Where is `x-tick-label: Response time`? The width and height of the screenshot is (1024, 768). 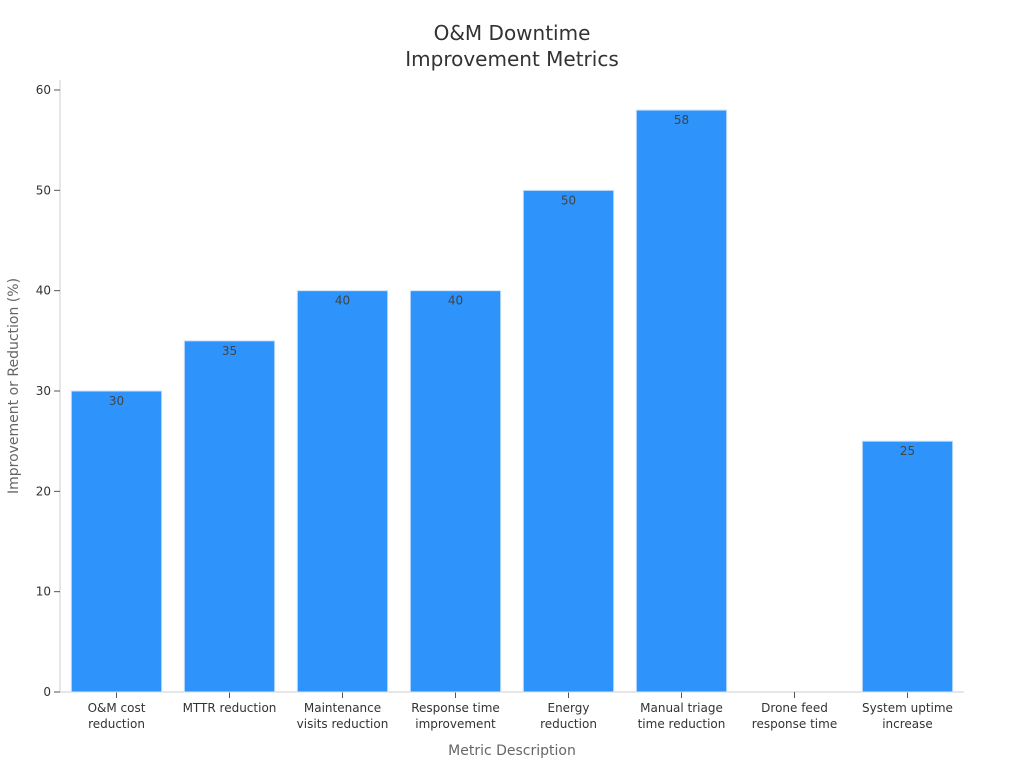 x-tick-label: Response time is located at coordinates (455, 708).